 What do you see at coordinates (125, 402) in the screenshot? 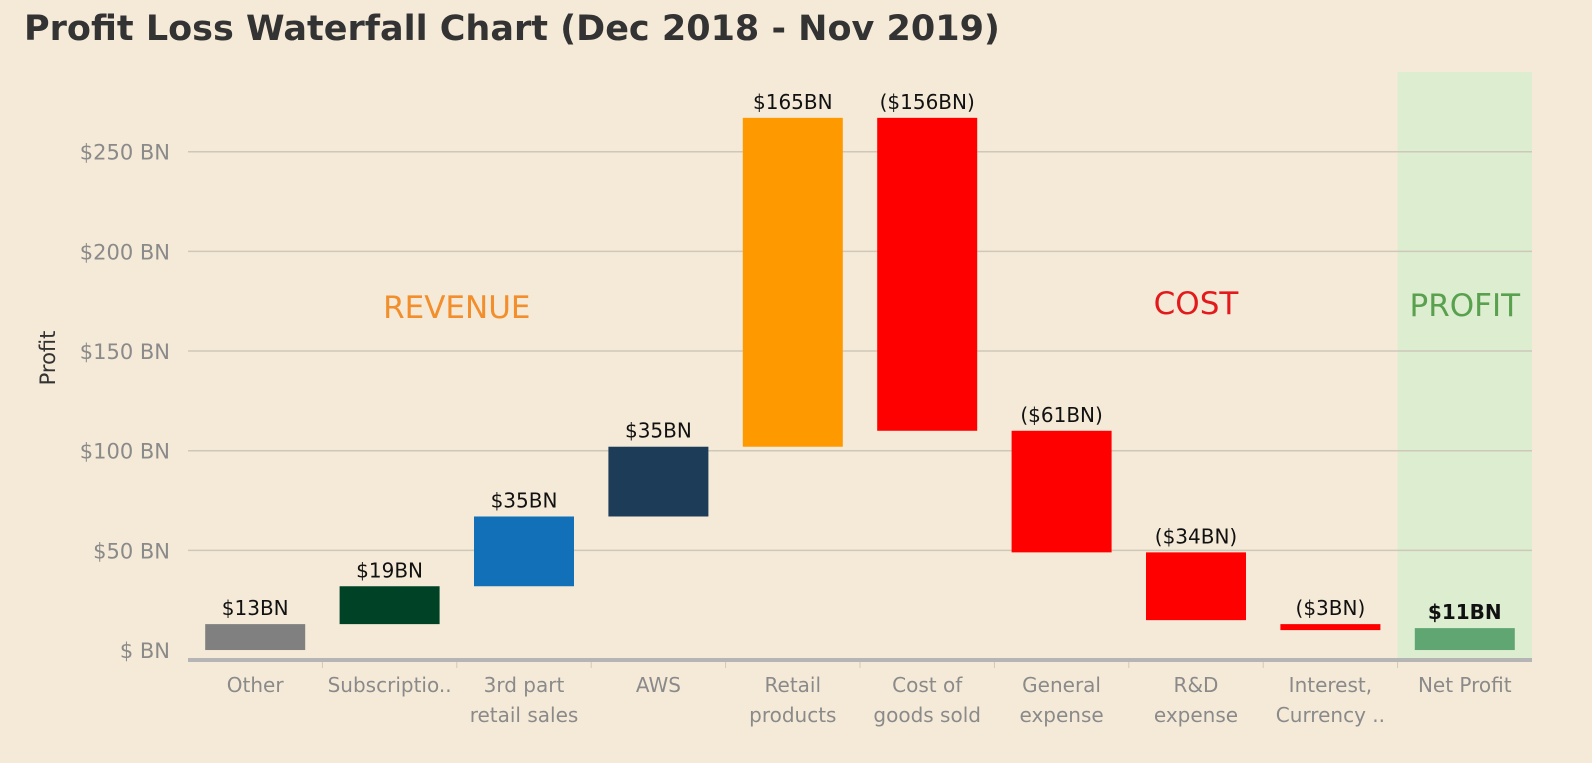
I see `y-axis-ticks: $ BN $50 BN $100 BN $150 BN $200 BN $250 BN` at bounding box center [125, 402].